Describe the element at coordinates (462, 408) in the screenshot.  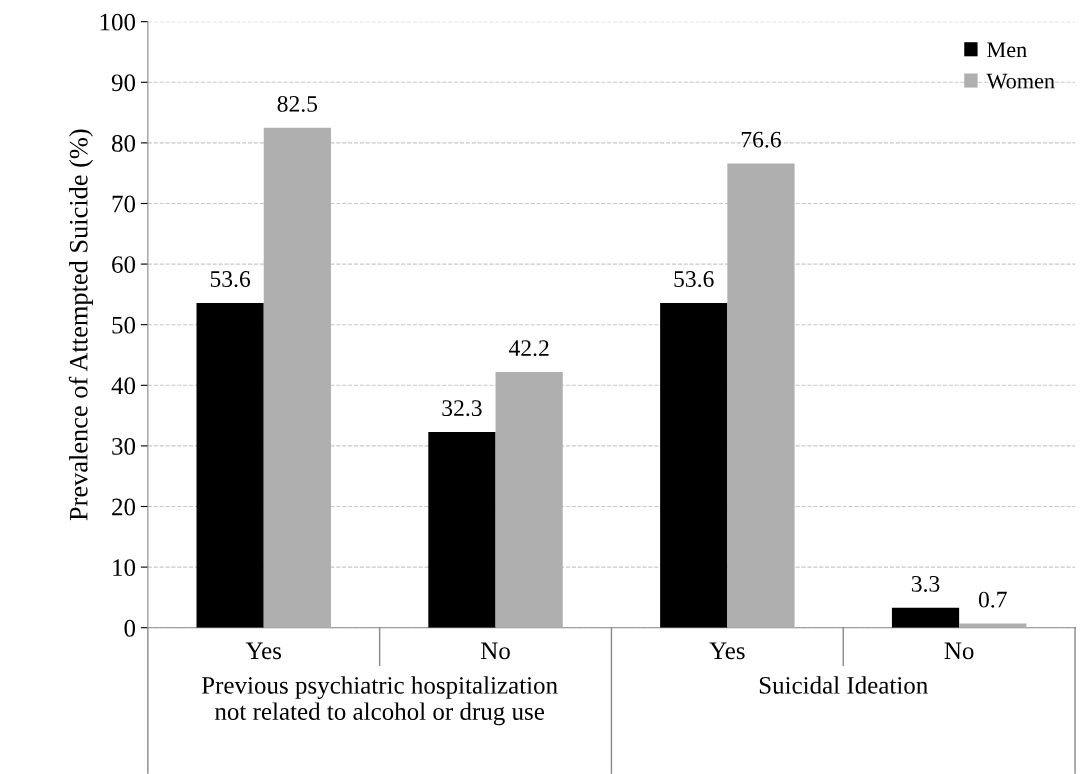
I see `data-label: 32.3` at that location.